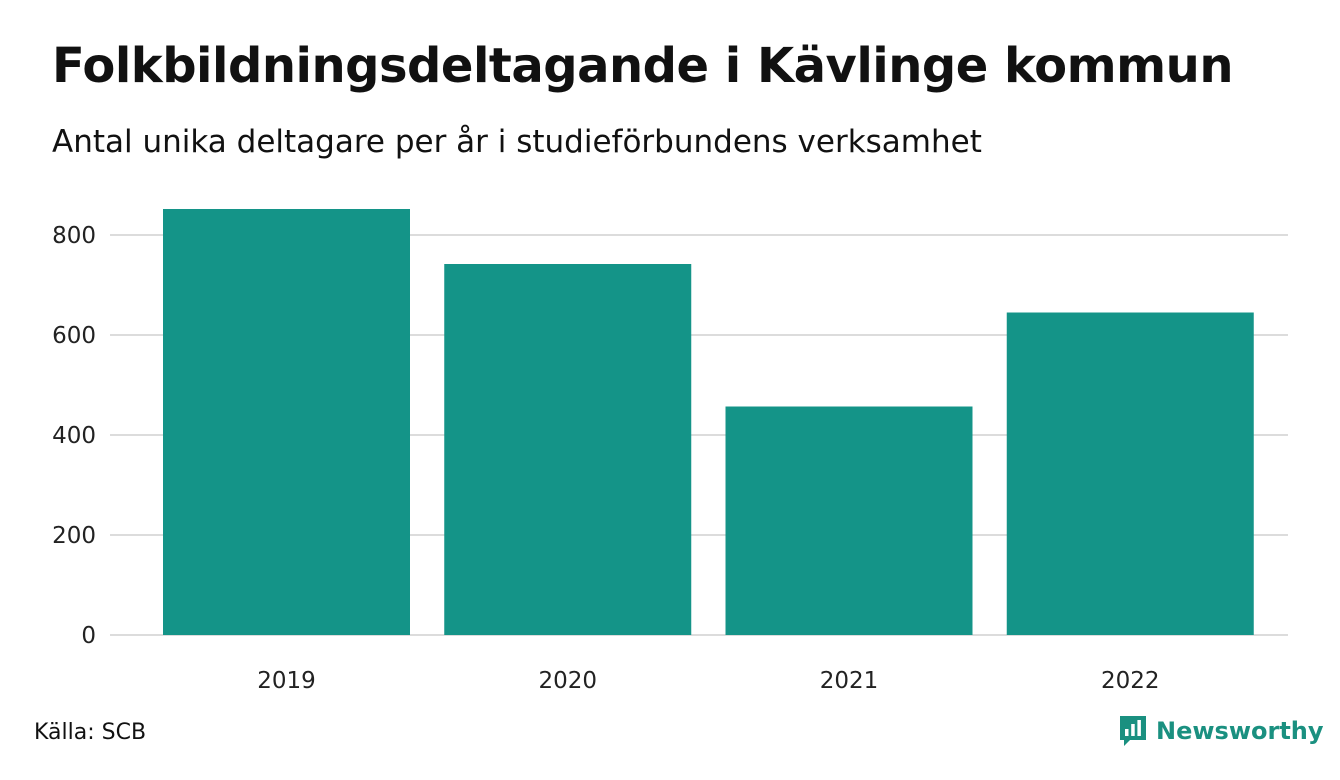 This screenshot has height=780, width=1340. I want to click on bar-2022, so click(1130, 473).